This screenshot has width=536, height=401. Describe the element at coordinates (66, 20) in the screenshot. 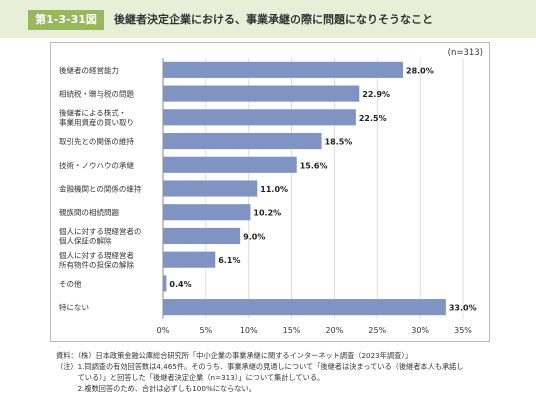

I see `figure-number: 第1-3-31図` at that location.